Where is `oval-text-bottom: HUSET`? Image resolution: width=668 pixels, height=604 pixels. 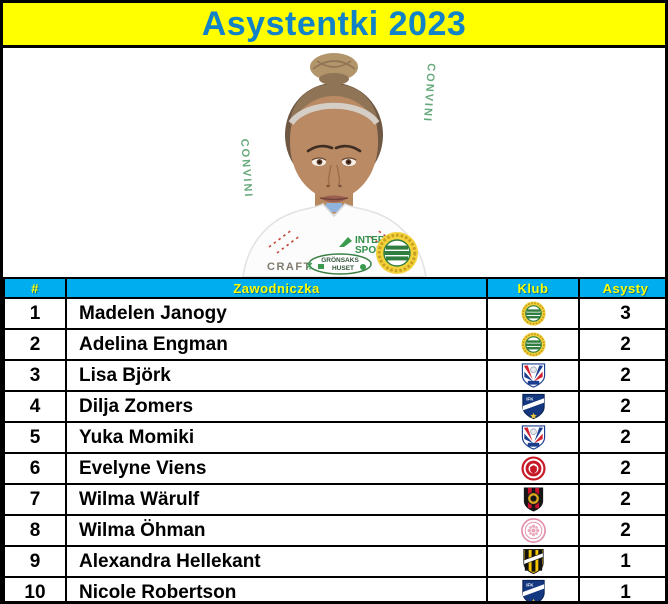
oval-text-bottom: HUSET is located at coordinates (342, 268).